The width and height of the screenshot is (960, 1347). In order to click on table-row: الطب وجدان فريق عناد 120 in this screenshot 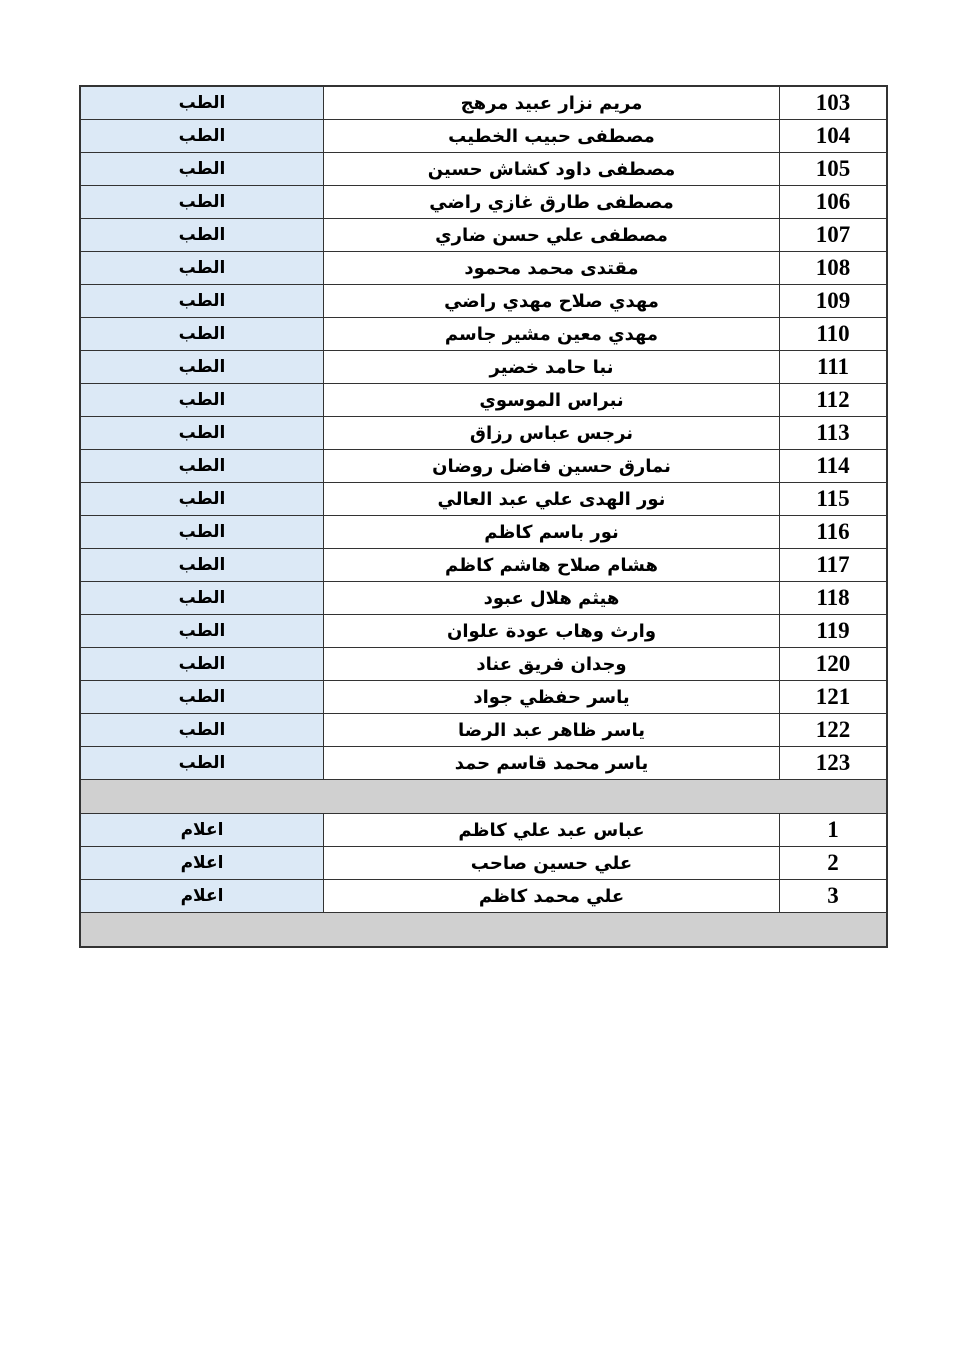, I will do `click(483, 664)`.